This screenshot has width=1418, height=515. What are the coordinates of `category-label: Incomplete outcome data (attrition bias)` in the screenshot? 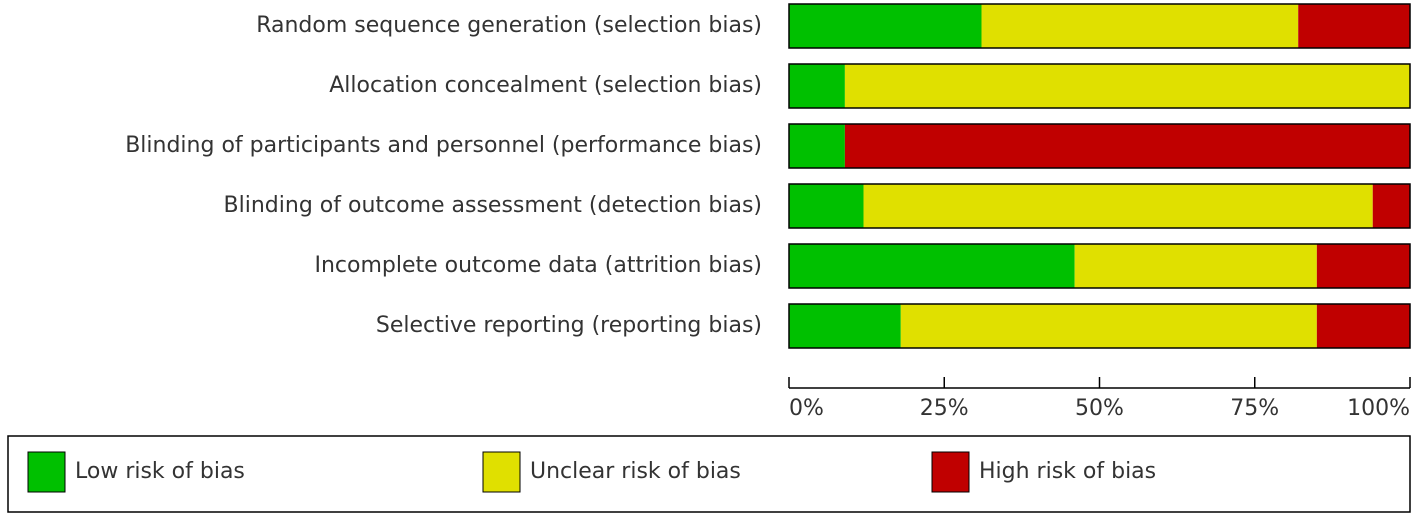 It's located at (539, 265).